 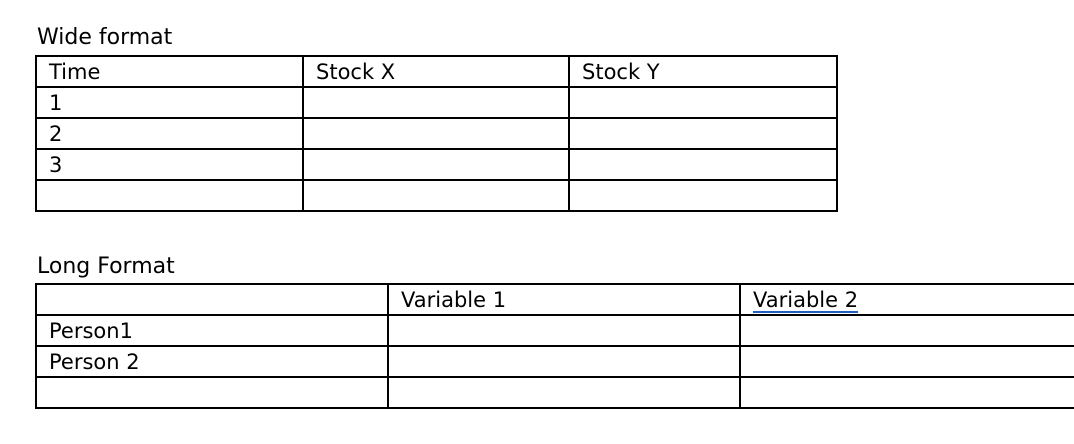 What do you see at coordinates (105, 37) in the screenshot?
I see `wide-format-heading: Wide format` at bounding box center [105, 37].